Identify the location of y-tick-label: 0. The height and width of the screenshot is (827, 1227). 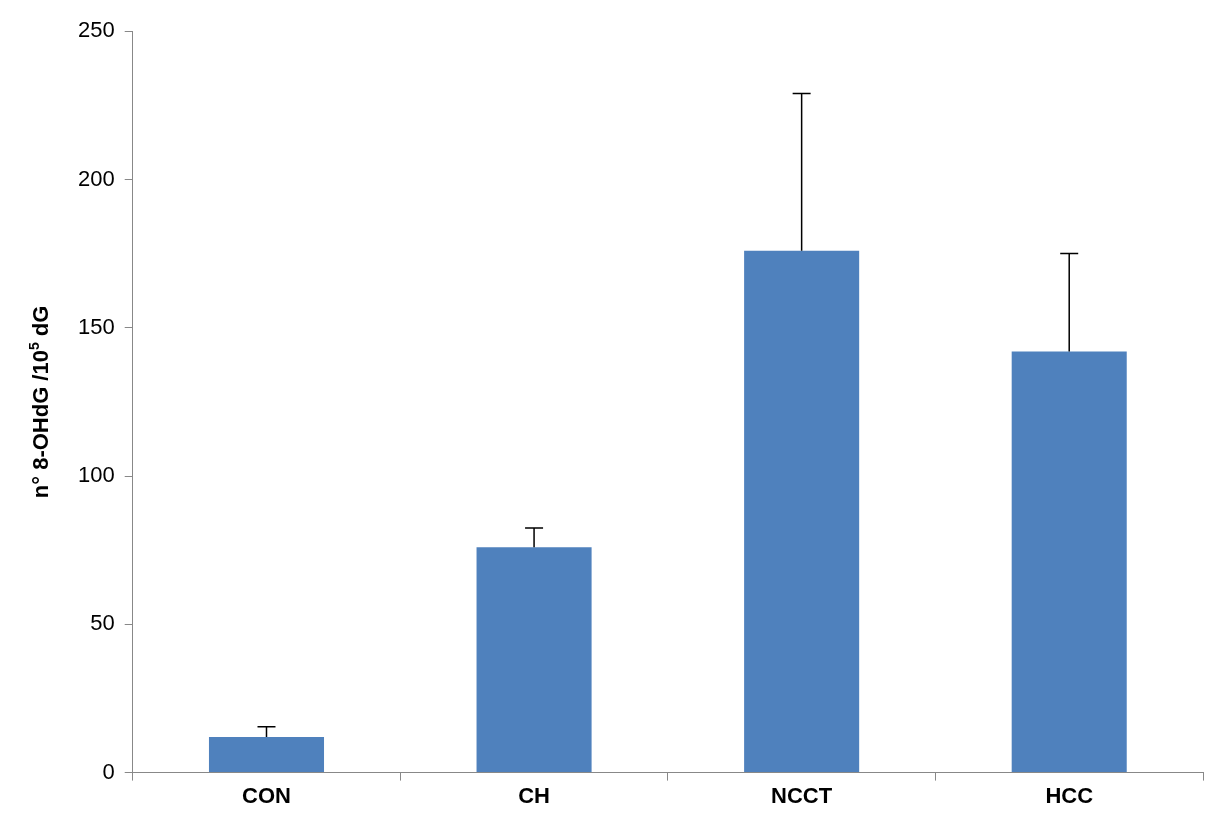
(108, 771).